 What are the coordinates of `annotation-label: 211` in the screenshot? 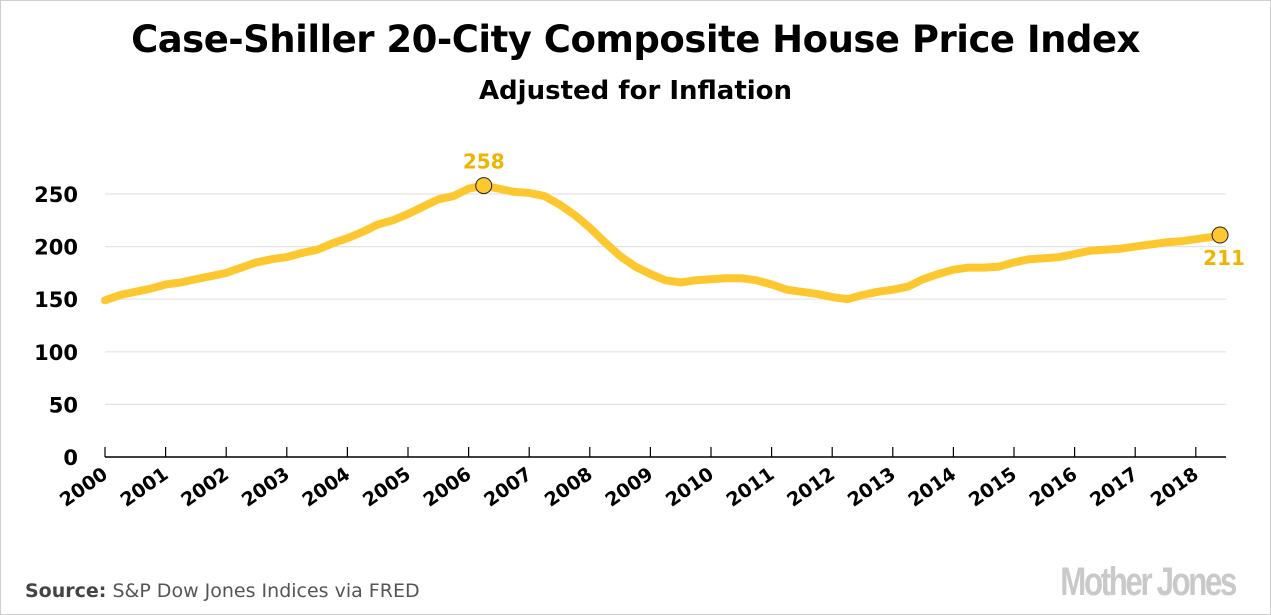 It's located at (1224, 258).